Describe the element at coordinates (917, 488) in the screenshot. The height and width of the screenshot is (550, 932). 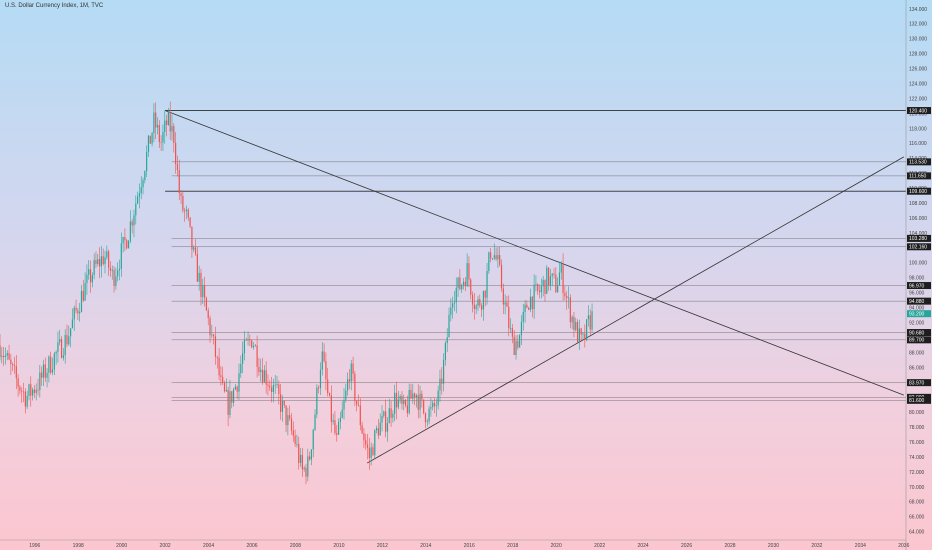
I see `price-tick-label: 70.000` at that location.